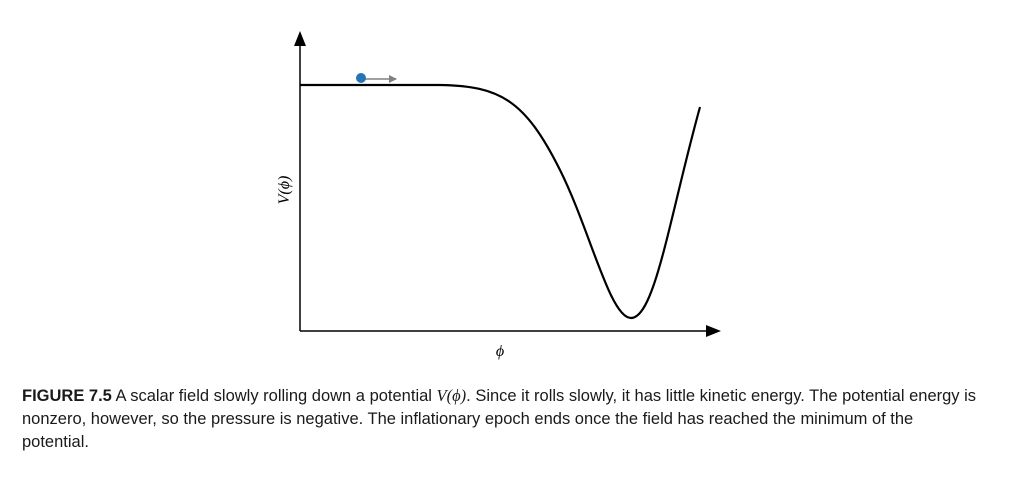 The height and width of the screenshot is (485, 1014). What do you see at coordinates (67, 396) in the screenshot?
I see `caption-figure-number: FIGURE 7.5` at bounding box center [67, 396].